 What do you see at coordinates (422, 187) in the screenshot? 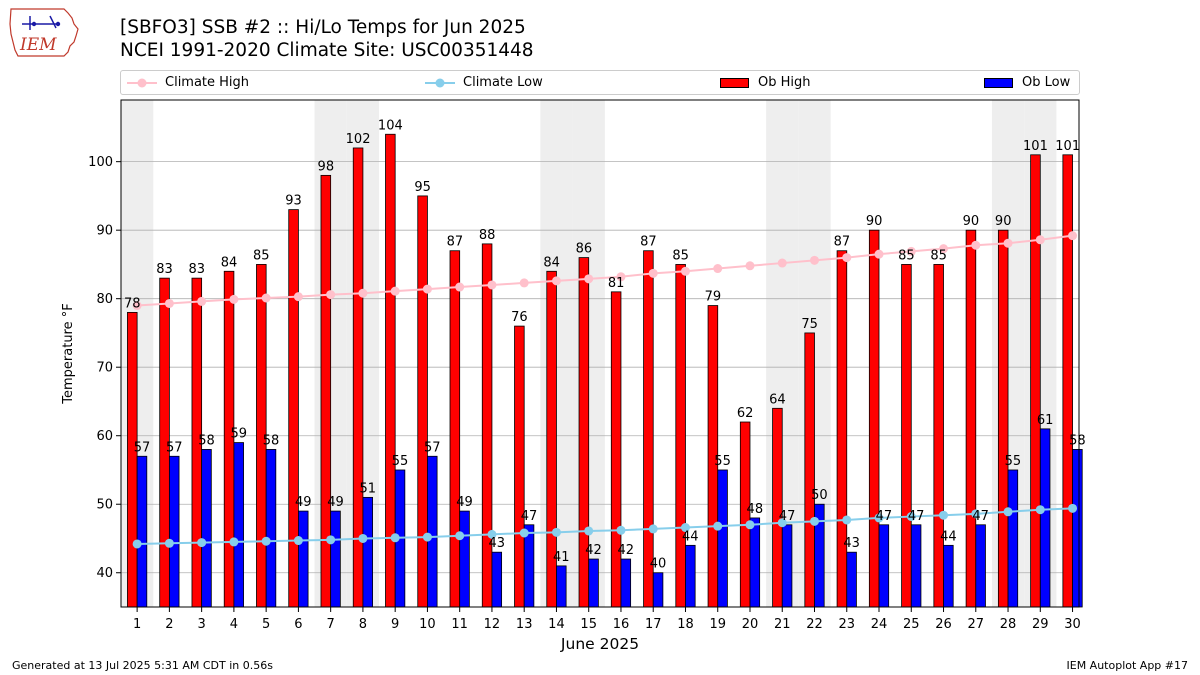
I see `ob-high-value-label: 95` at bounding box center [422, 187].